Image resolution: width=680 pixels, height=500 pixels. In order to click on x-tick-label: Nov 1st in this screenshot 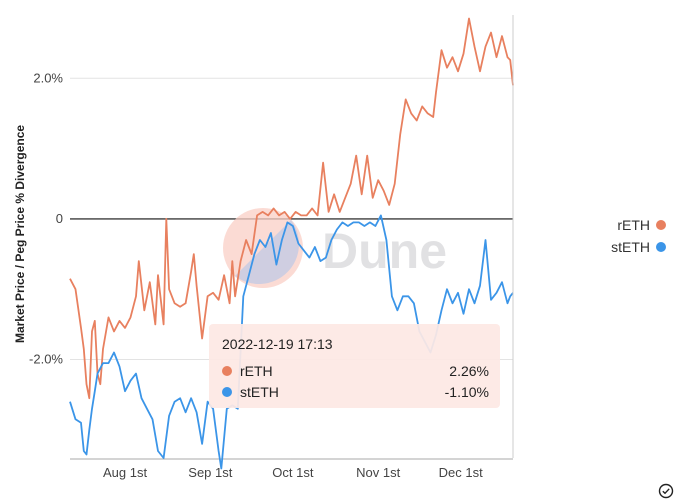, I will do `click(378, 472)`.